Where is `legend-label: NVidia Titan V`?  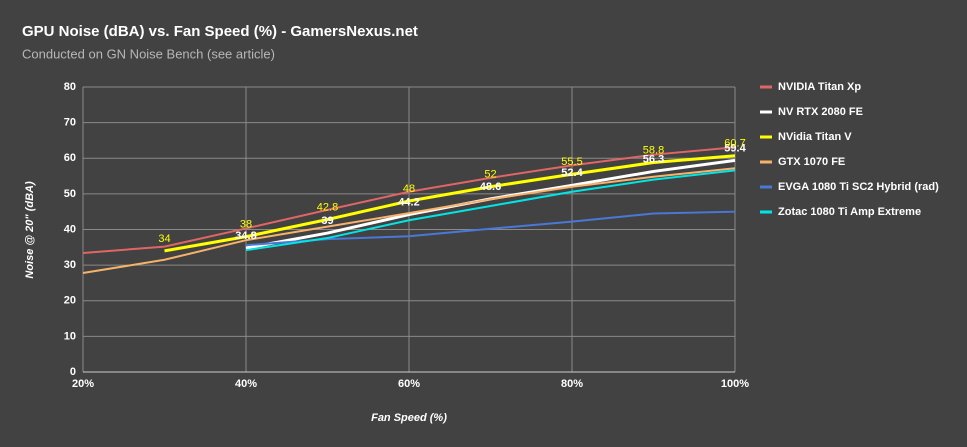 legend-label: NVidia Titan V is located at coordinates (815, 137).